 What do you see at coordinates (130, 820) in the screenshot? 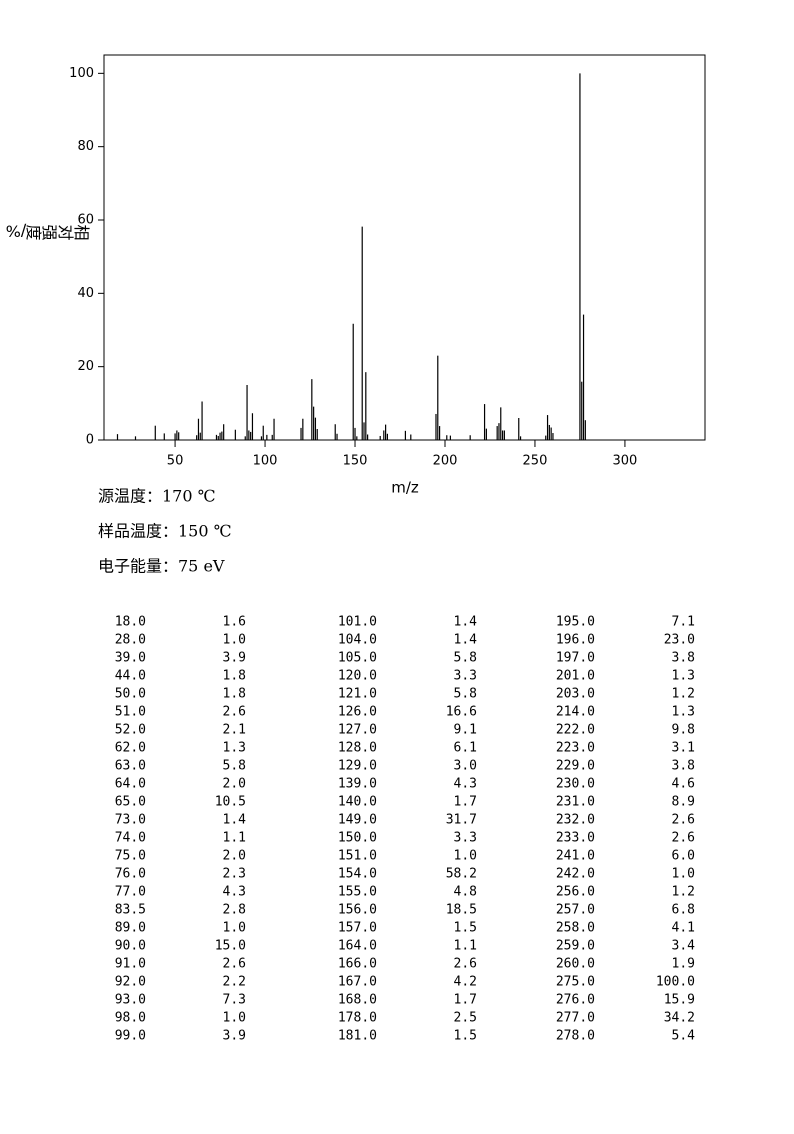
I see `table-mz: 73.0` at bounding box center [130, 820].